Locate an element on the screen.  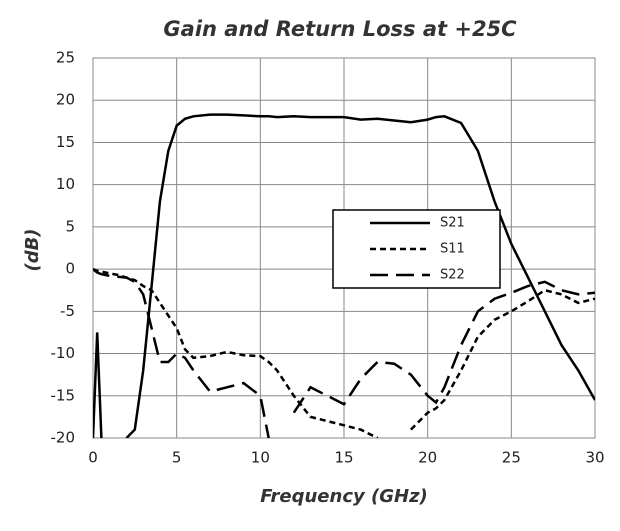
y-tick-label: -15 is located at coordinates (63, 395).